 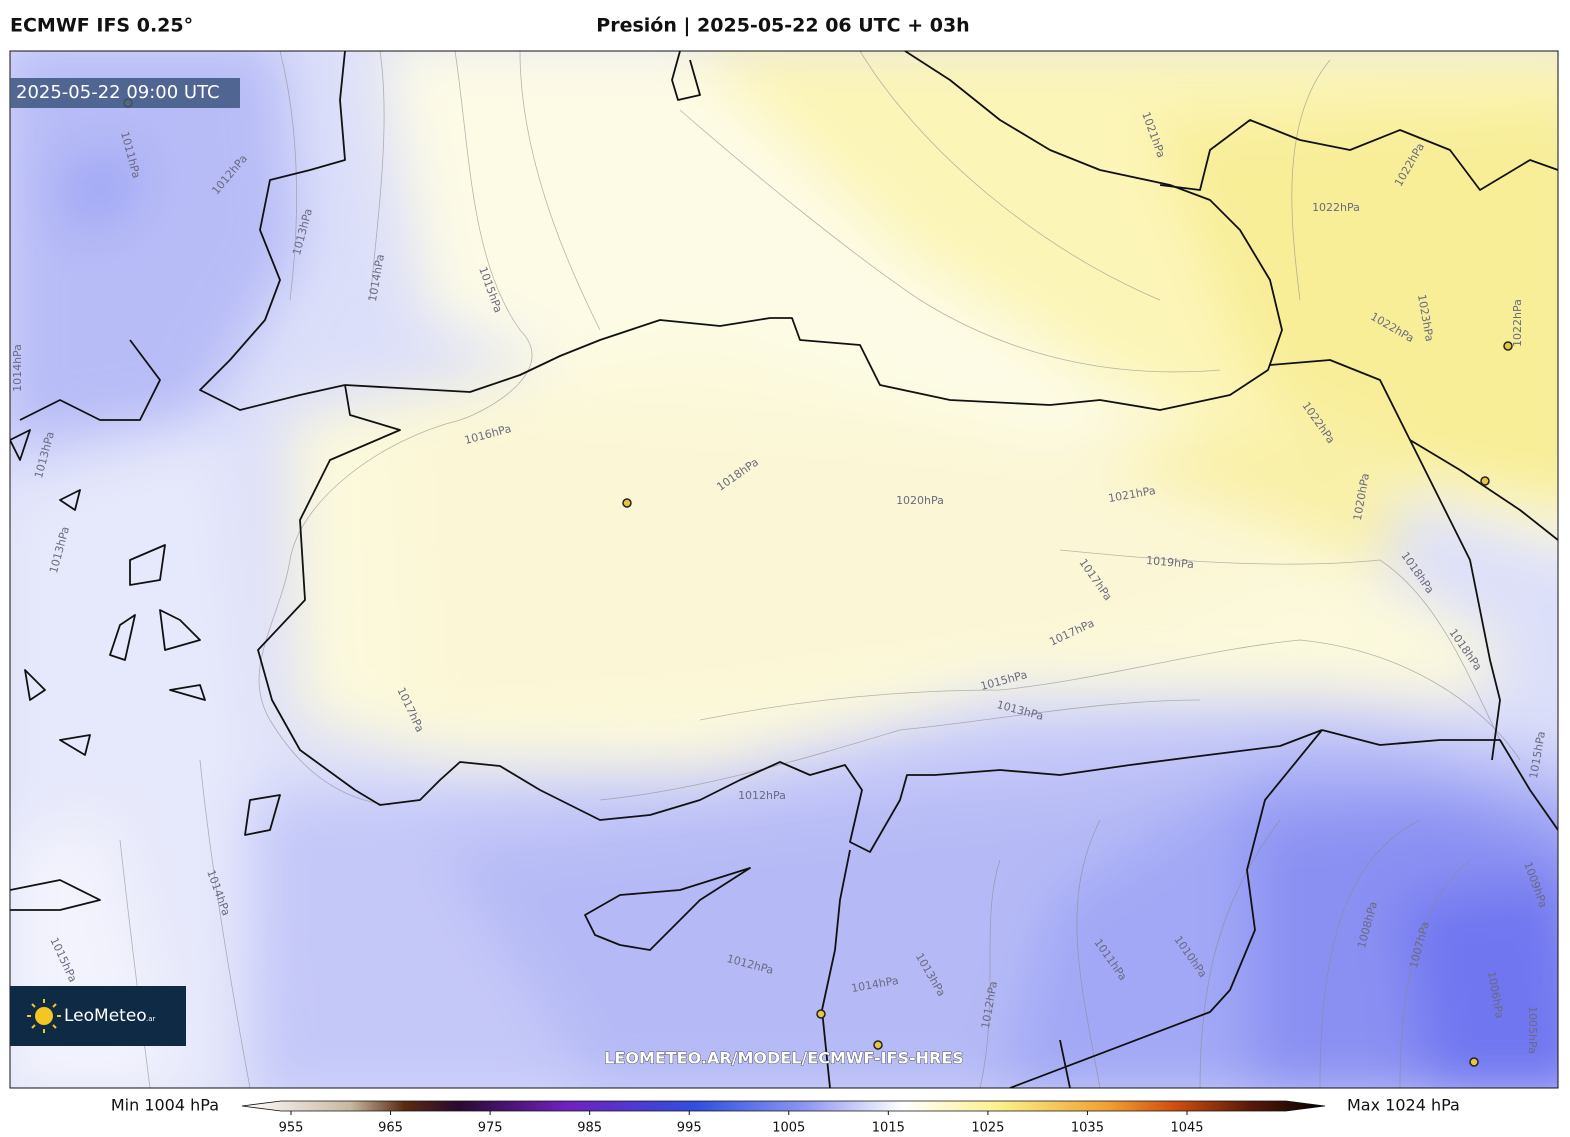 What do you see at coordinates (17, 368) in the screenshot?
I see `contour-label: 1014hPa` at bounding box center [17, 368].